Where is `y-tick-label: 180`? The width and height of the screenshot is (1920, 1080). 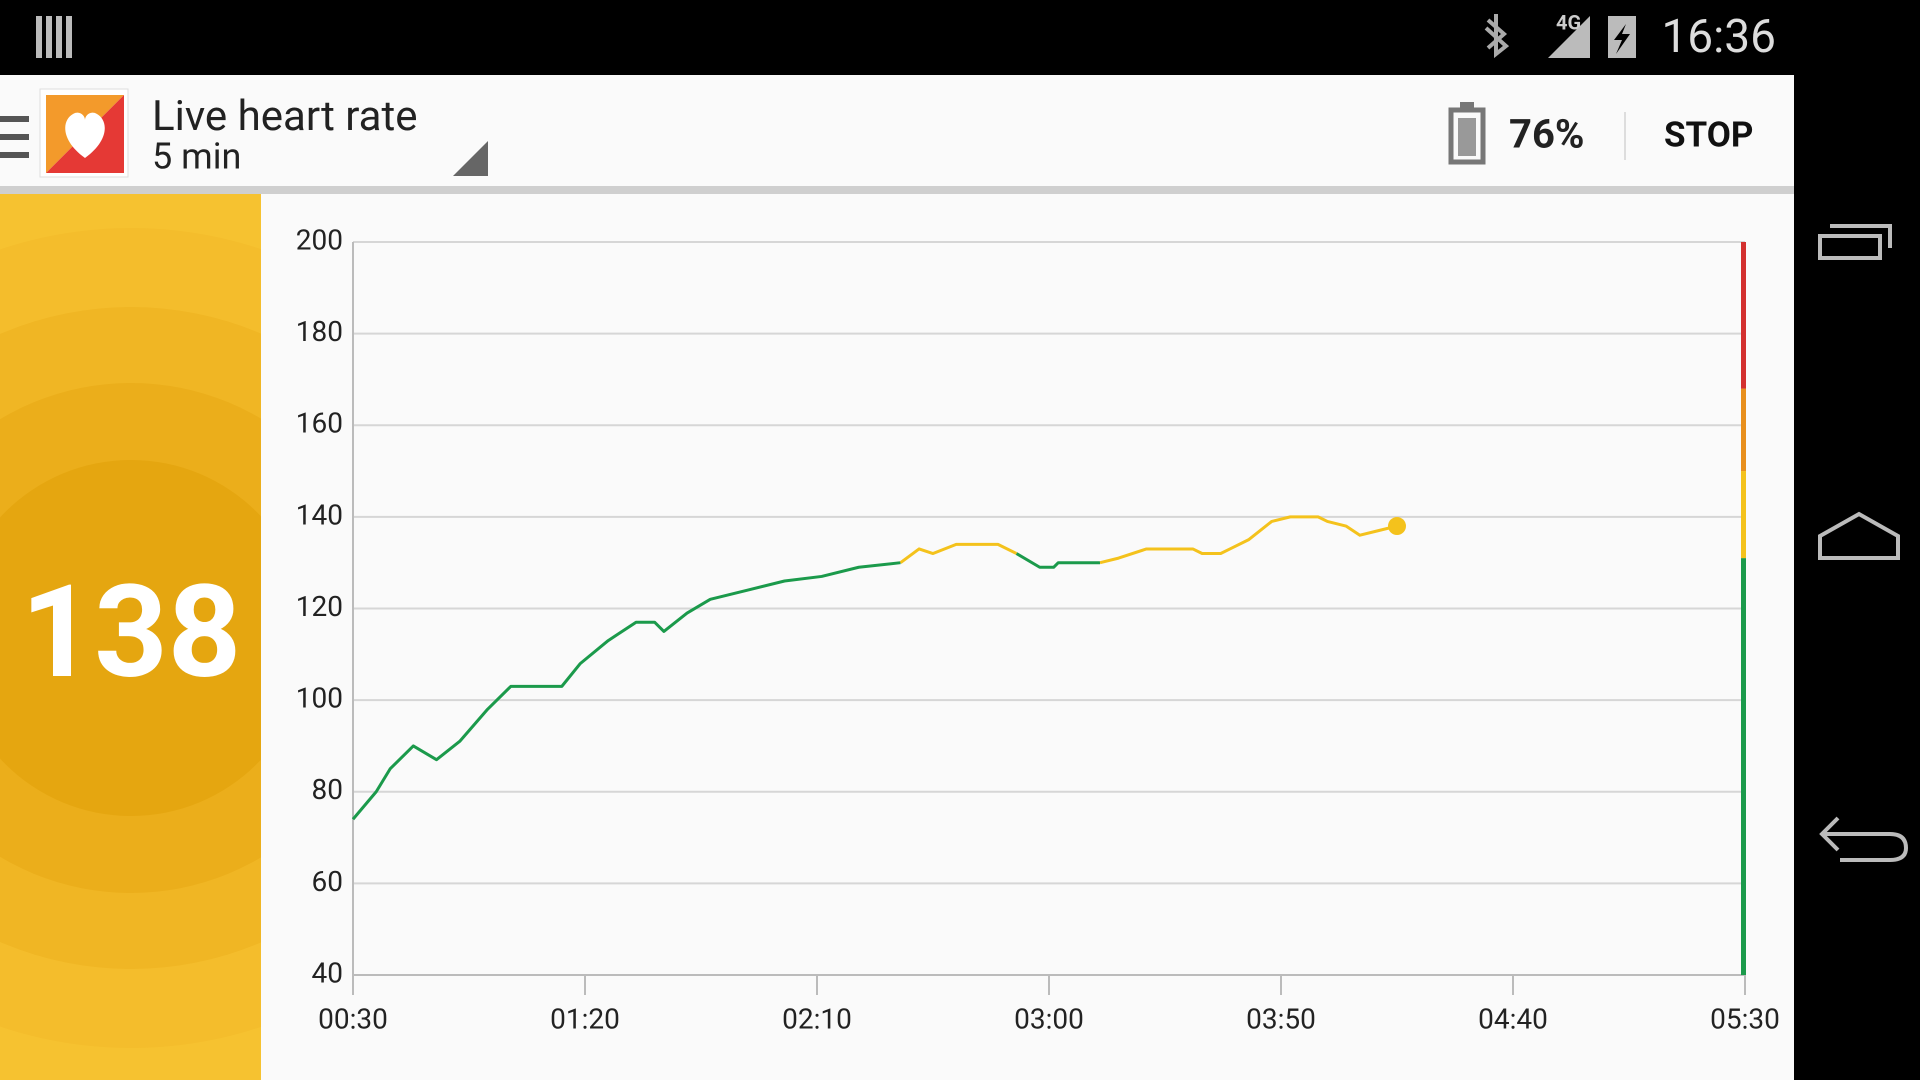
y-tick-label: 180 is located at coordinates (319, 331).